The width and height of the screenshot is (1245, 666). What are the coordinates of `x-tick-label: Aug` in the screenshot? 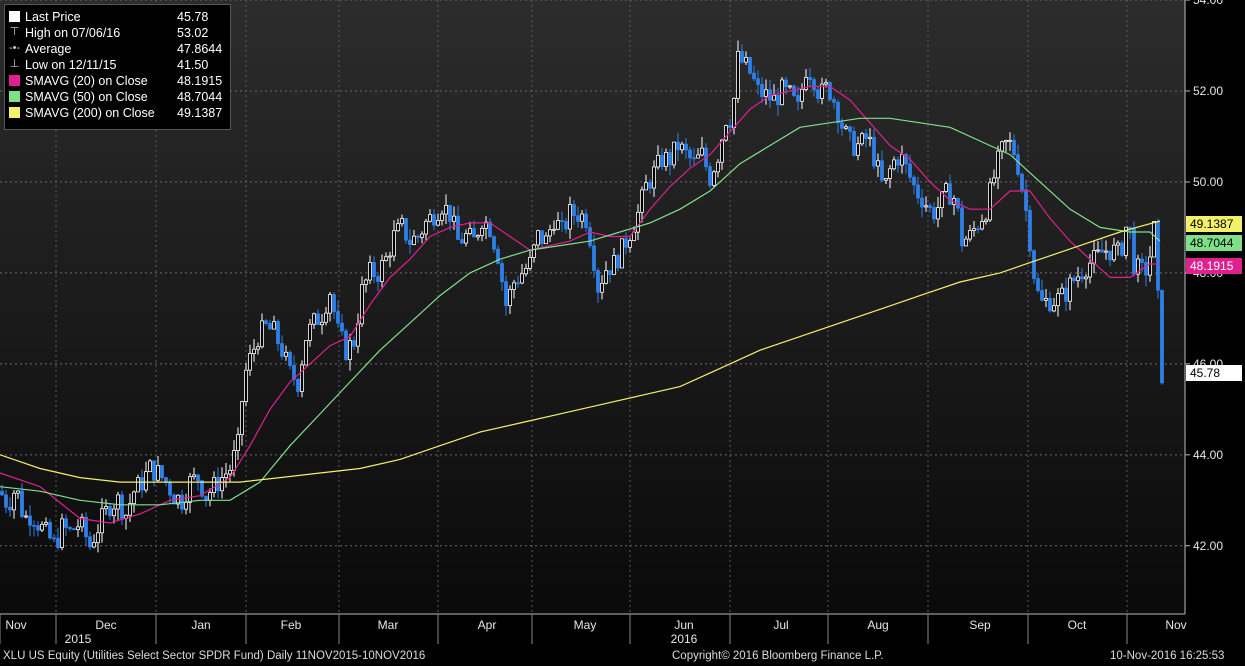 It's located at (877, 625).